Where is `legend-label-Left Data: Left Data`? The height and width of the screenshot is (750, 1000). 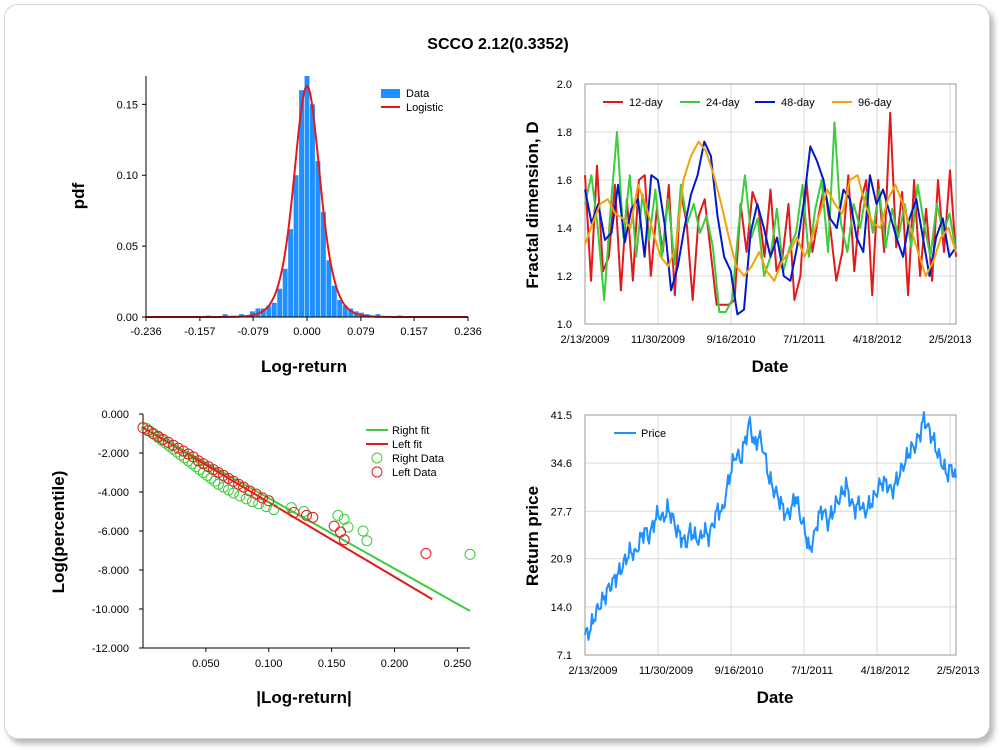 legend-label-Left Data: Left Data is located at coordinates (415, 473).